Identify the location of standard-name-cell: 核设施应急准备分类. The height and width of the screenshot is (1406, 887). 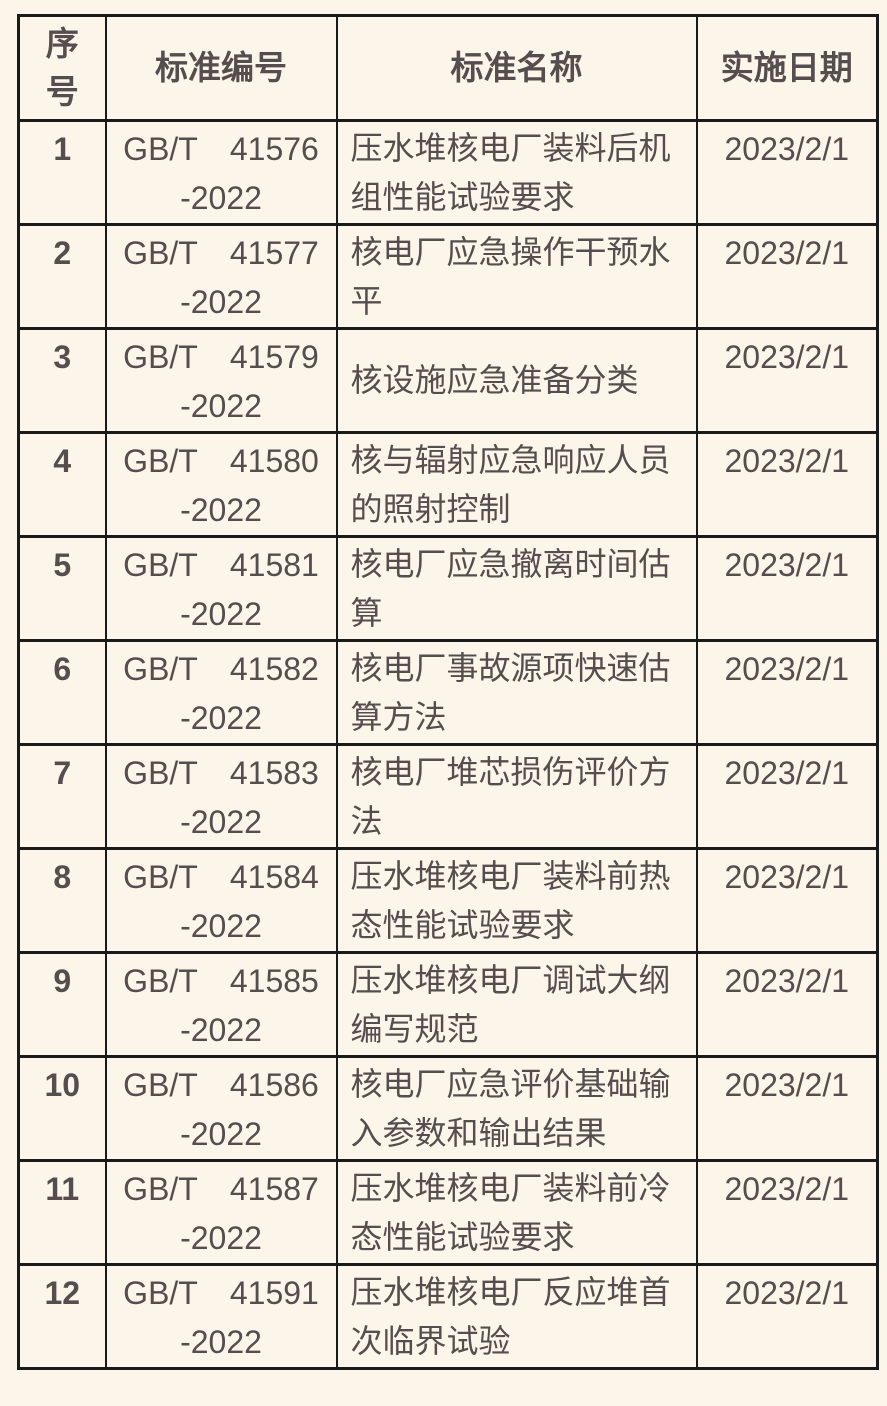
(516, 380).